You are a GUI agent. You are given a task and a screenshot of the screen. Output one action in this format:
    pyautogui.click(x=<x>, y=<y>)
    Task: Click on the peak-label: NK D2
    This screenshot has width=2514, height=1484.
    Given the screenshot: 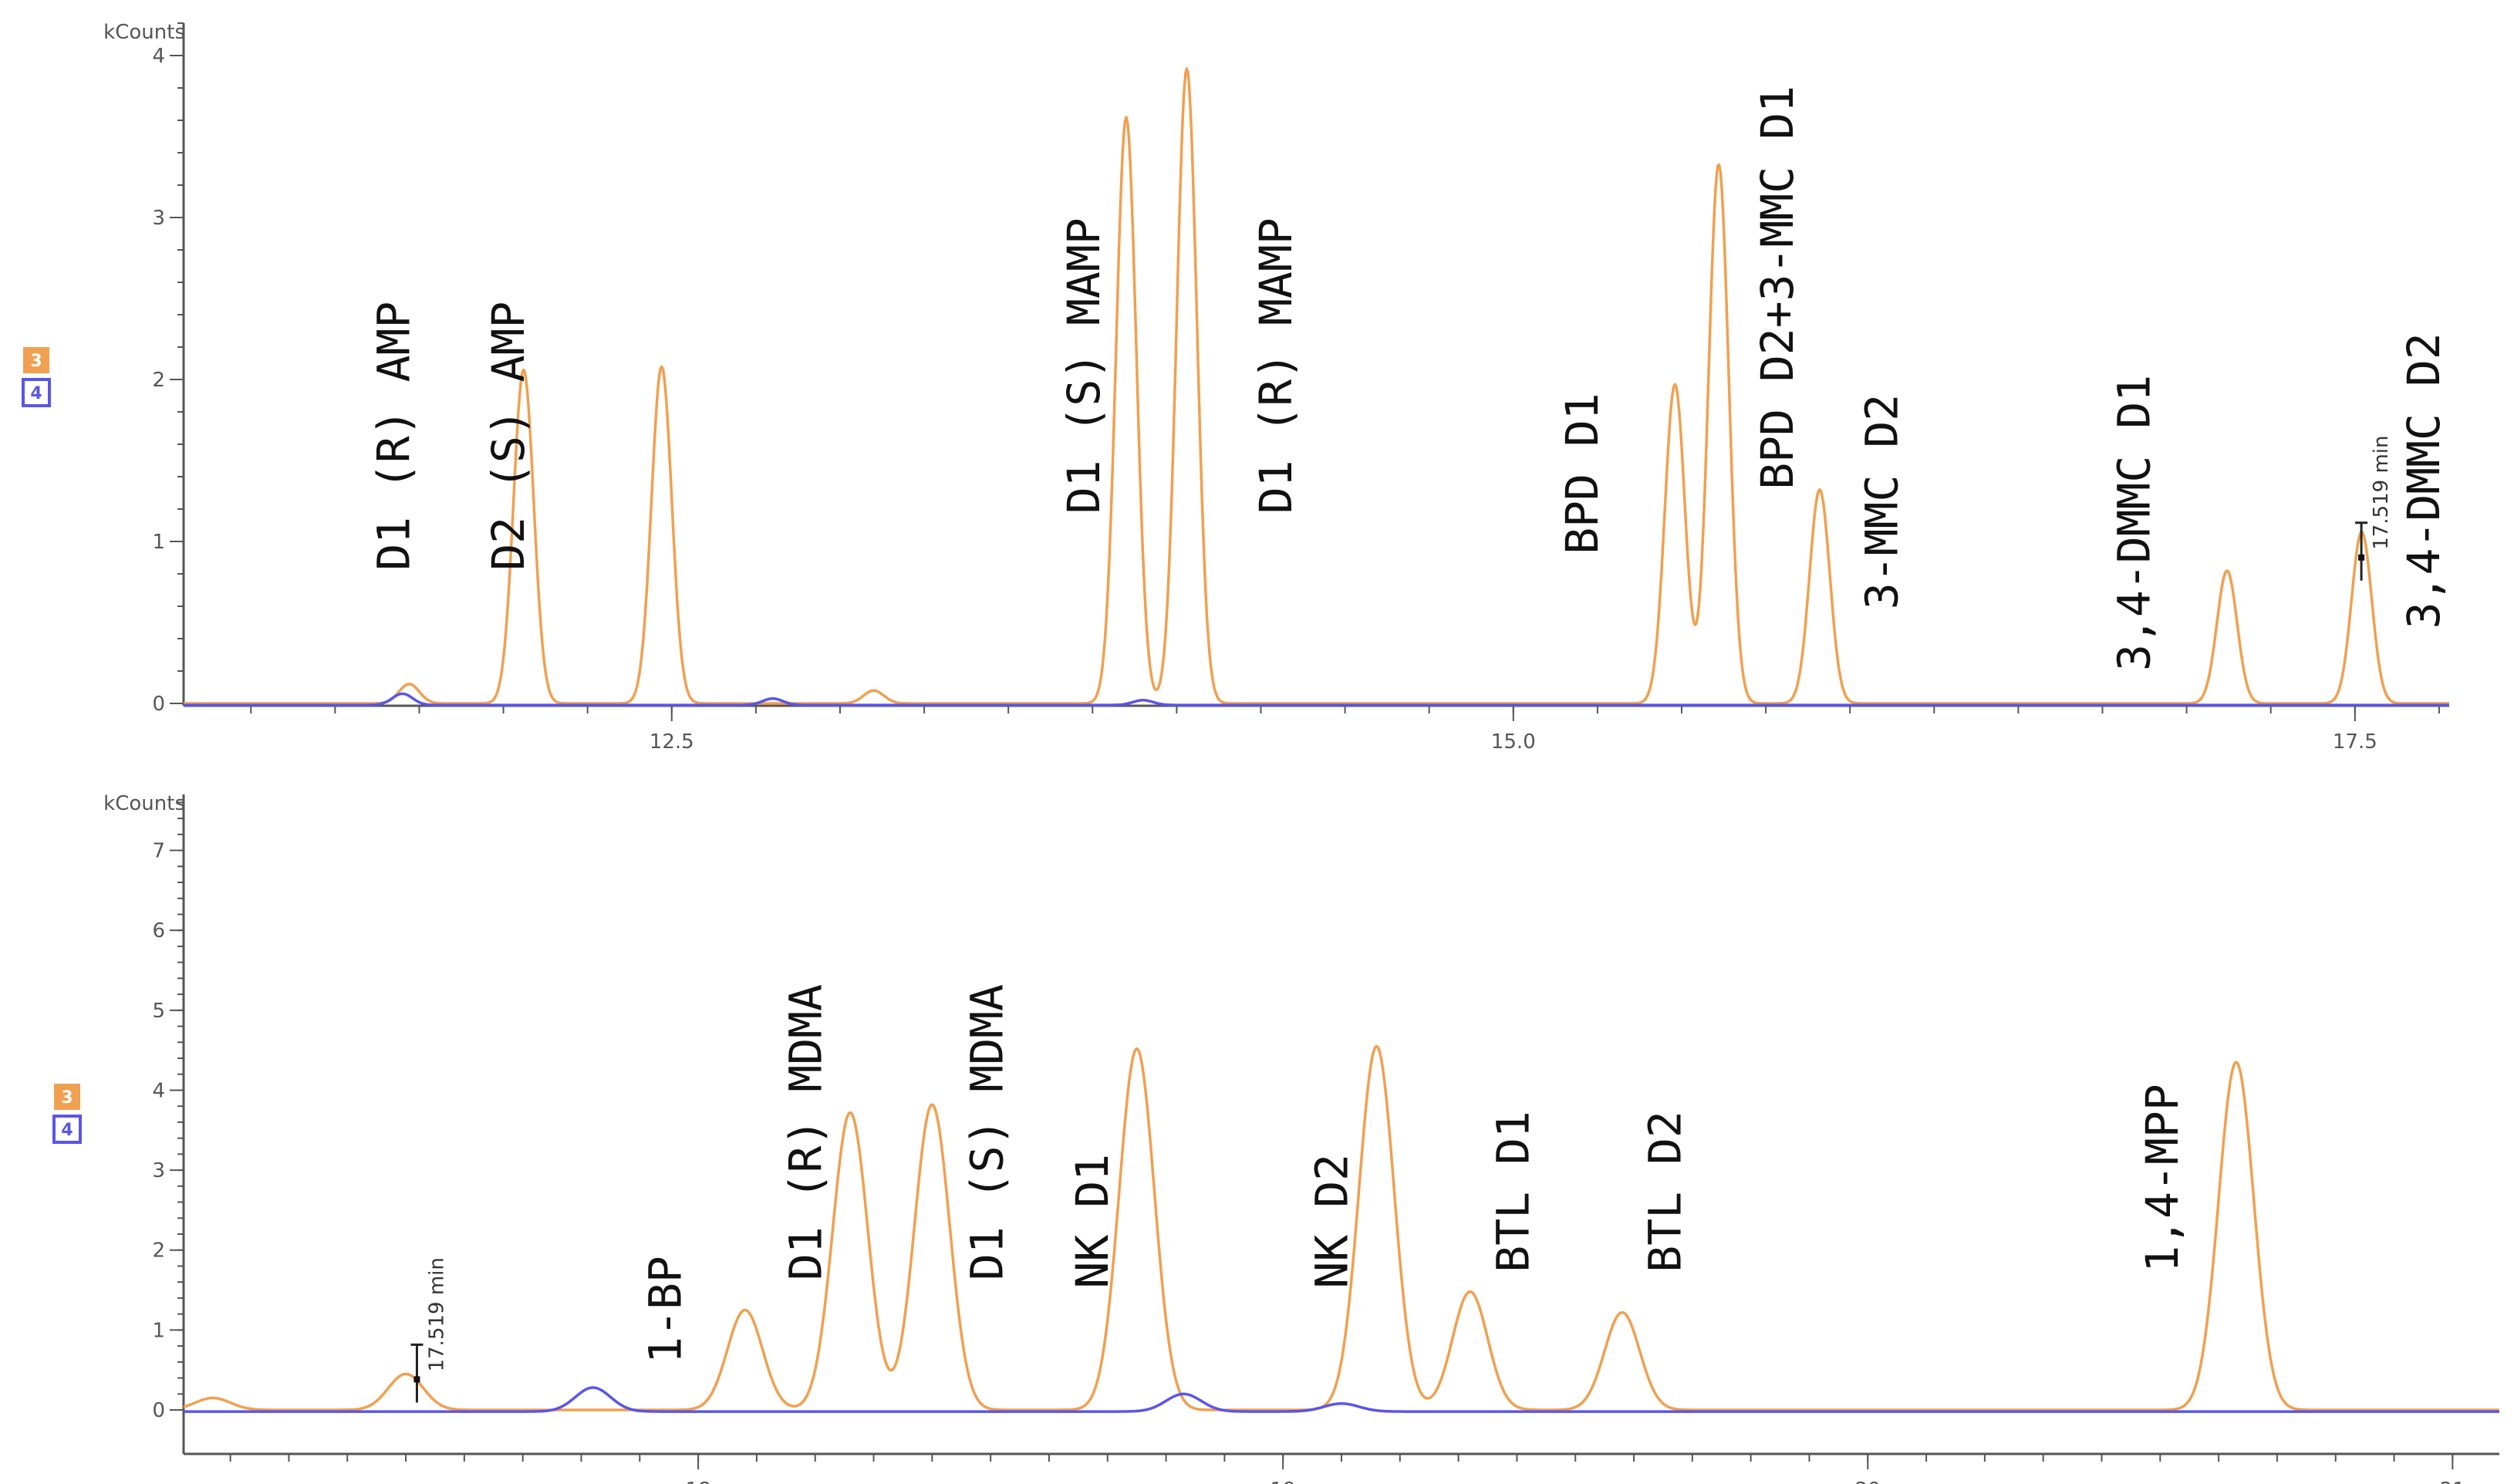 What is the action you would take?
    pyautogui.click(x=1332, y=1221)
    